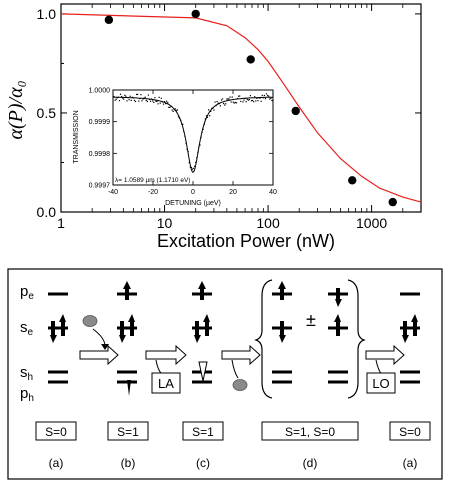 This screenshot has height=484, width=450. I want to click on phonon-box-lo, so click(381, 383).